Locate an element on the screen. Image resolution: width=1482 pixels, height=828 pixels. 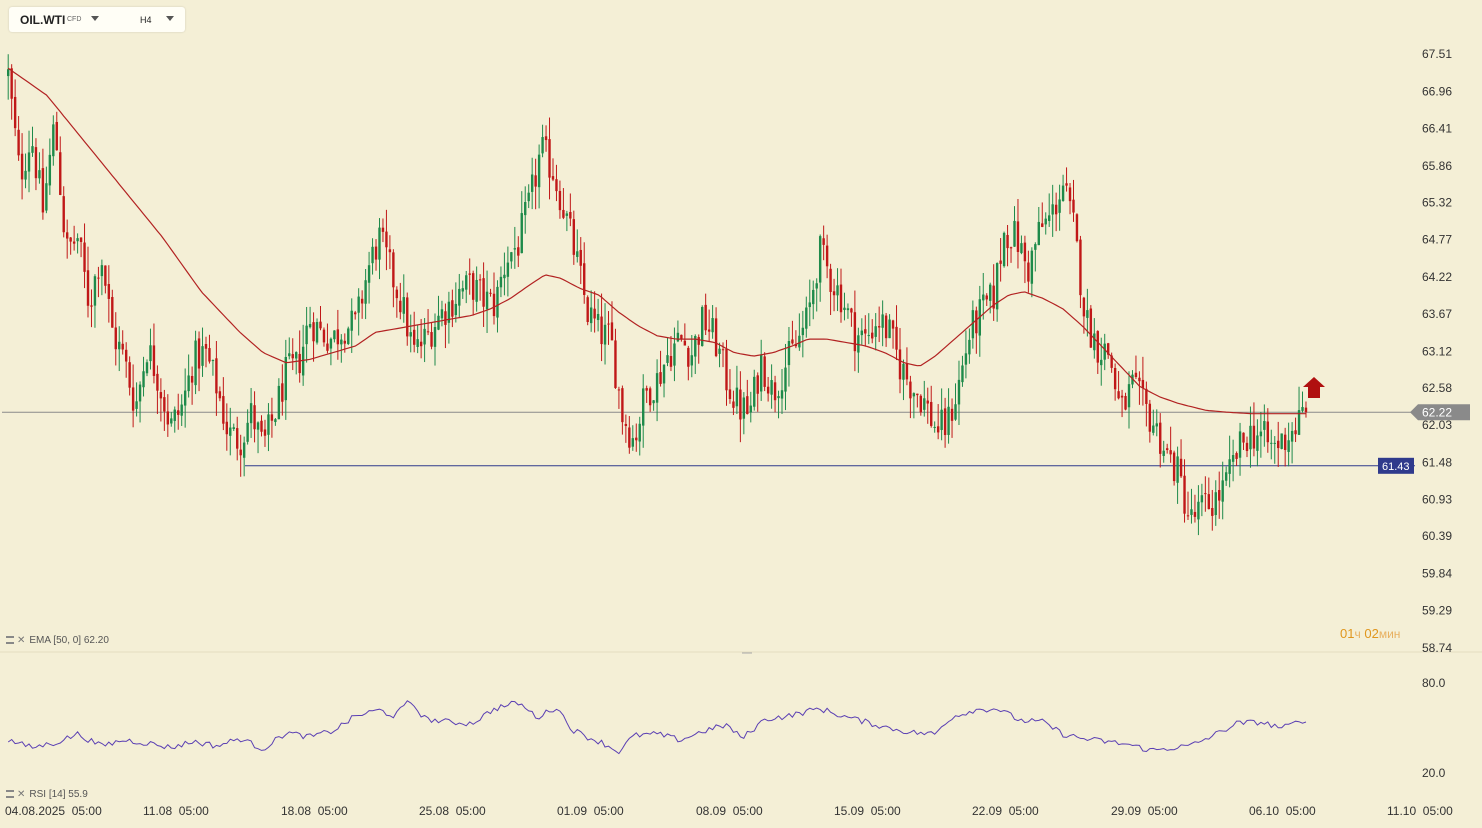
price-axis-label: 61.48 is located at coordinates (1437, 462).